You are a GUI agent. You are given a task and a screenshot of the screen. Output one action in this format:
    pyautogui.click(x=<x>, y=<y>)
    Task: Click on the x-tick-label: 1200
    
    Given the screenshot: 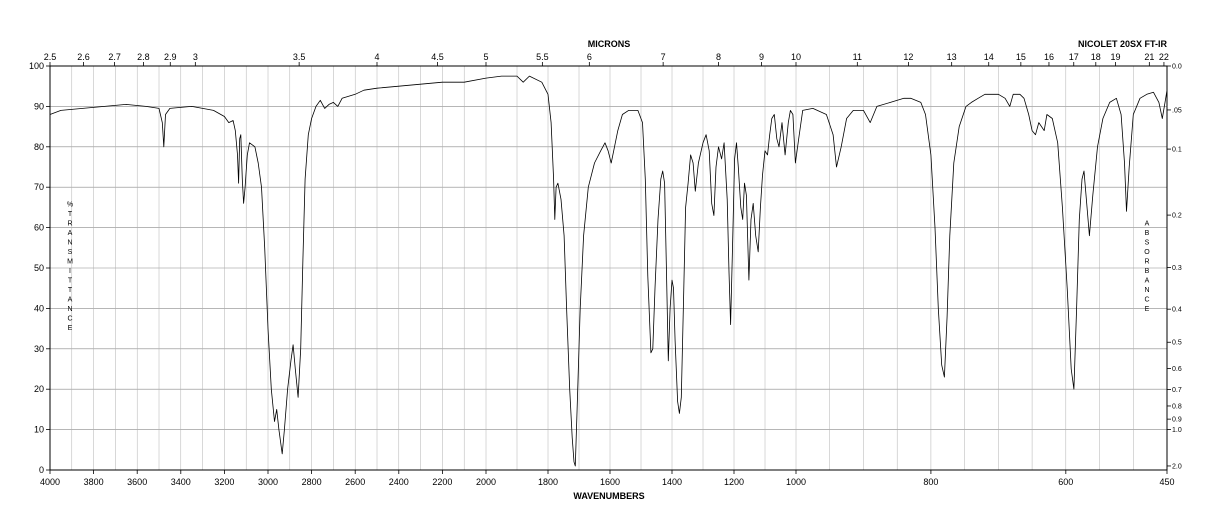 What is the action you would take?
    pyautogui.click(x=734, y=482)
    